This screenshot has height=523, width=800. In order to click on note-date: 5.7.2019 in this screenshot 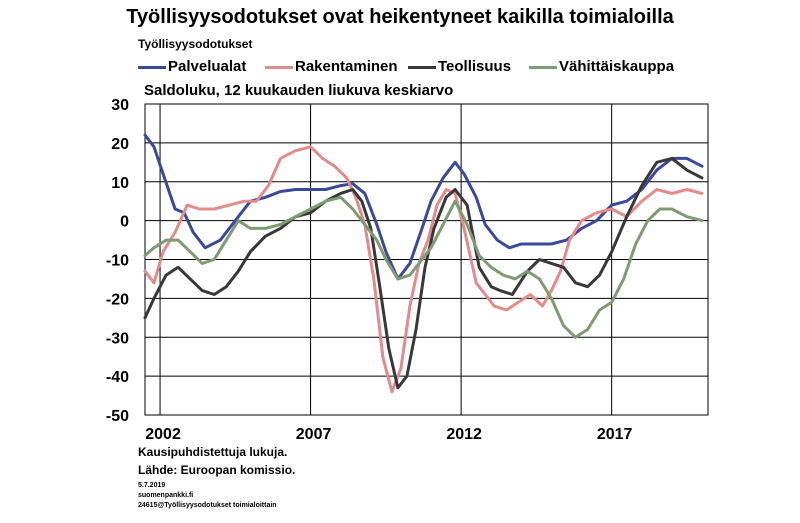, I will do `click(152, 485)`.